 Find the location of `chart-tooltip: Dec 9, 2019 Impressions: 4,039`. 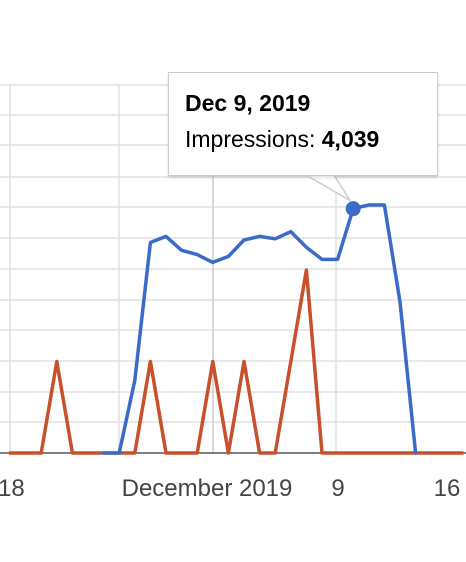

chart-tooltip: Dec 9, 2019 Impressions: 4,039 is located at coordinates (303, 124).